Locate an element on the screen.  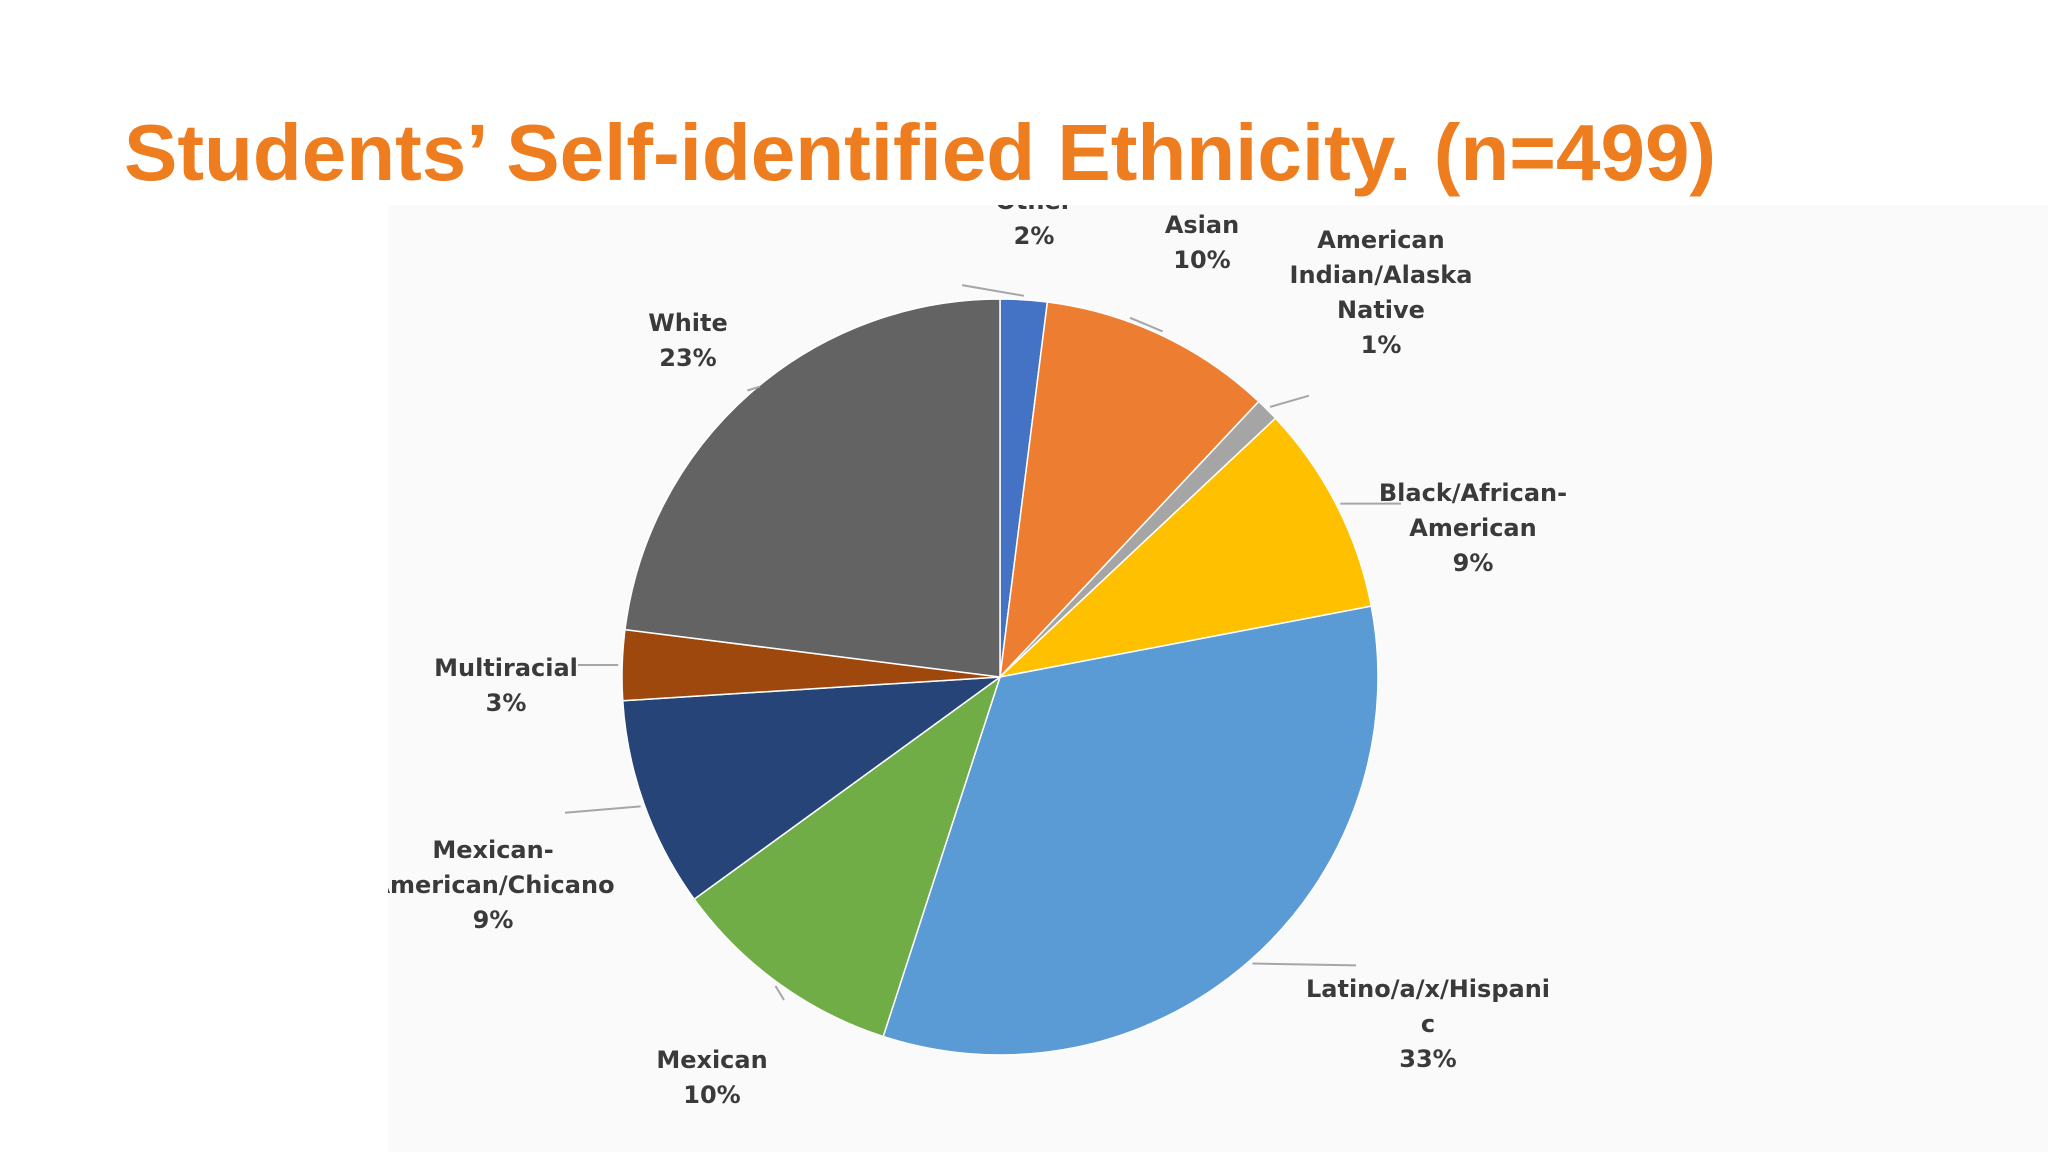
slice-label-5: Mexican 10% is located at coordinates (711, 1077).